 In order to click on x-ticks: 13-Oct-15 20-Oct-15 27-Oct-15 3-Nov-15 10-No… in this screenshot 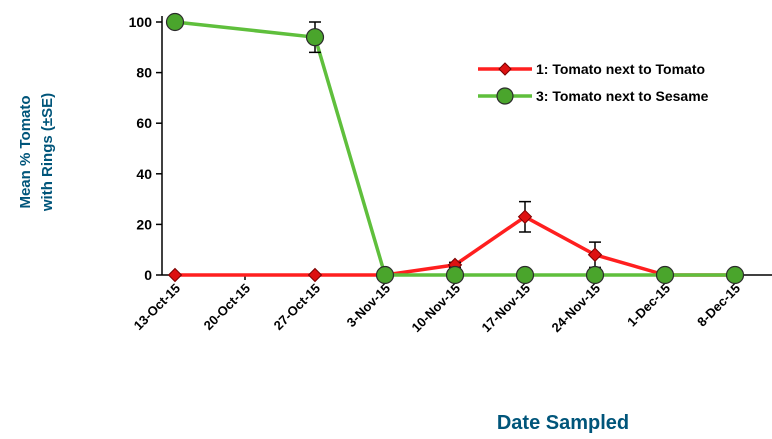, I will do `click(437, 305)`.